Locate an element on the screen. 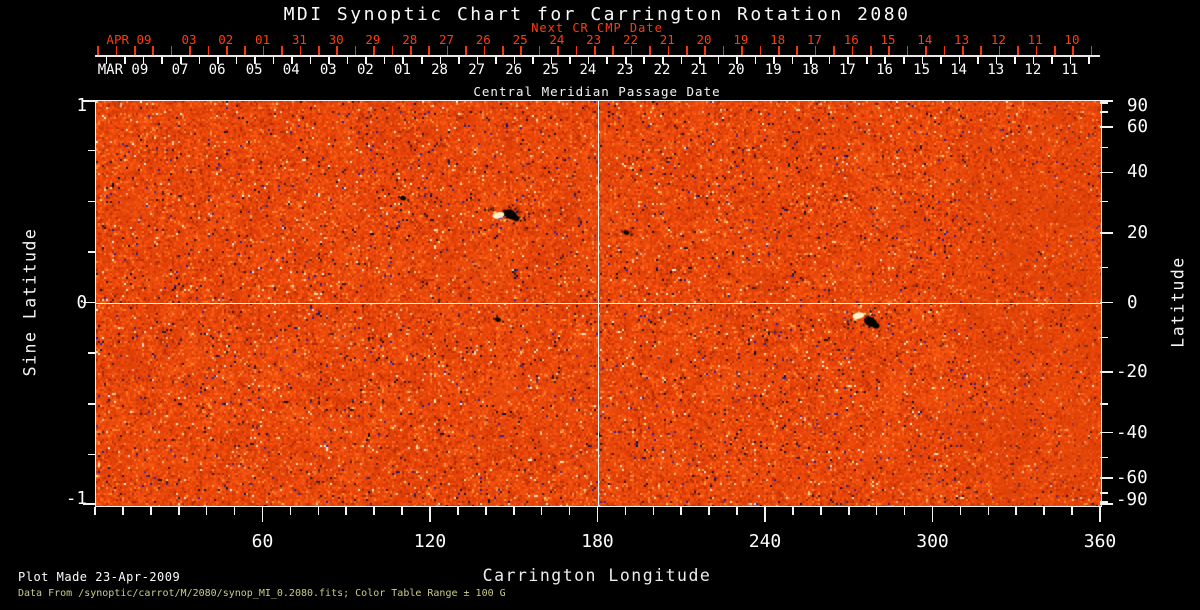 The width and height of the screenshot is (1200, 610). next-cr-day-label: 12 is located at coordinates (998, 39).